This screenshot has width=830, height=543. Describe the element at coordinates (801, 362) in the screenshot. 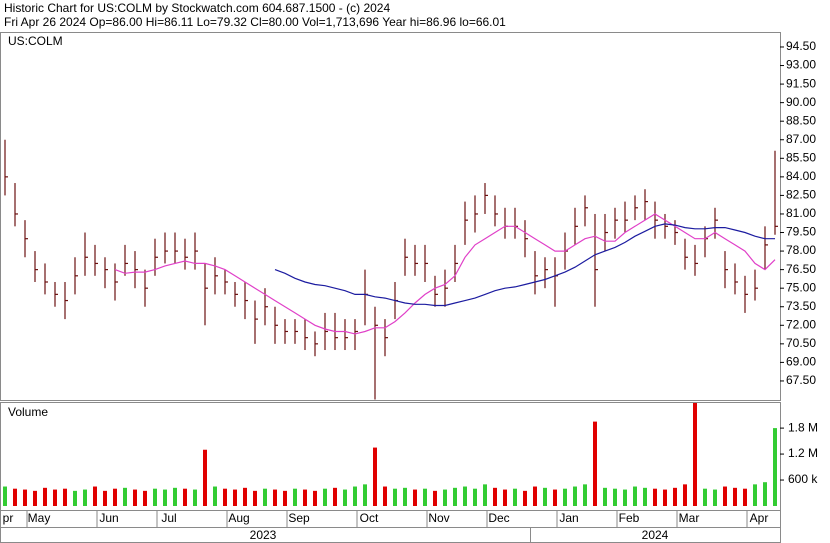

I see `y-tick-label: 69.00` at that location.